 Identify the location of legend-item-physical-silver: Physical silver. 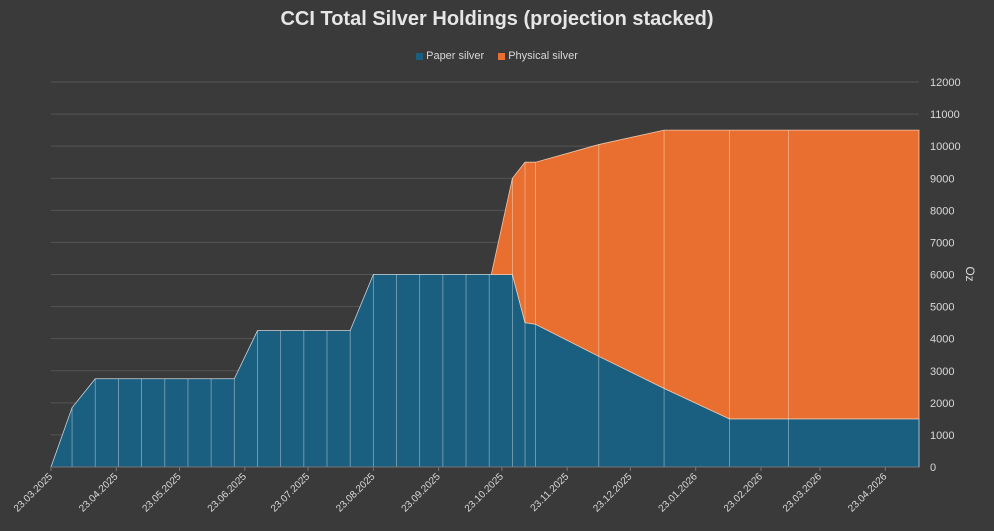
(538, 56).